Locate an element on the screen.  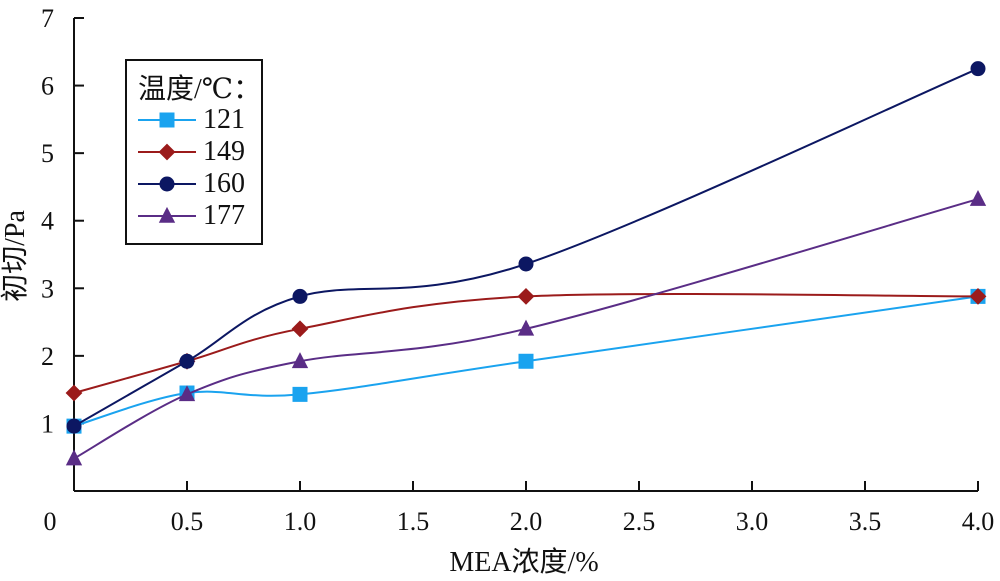
legend-177-label: 177 is located at coordinates (224, 215).